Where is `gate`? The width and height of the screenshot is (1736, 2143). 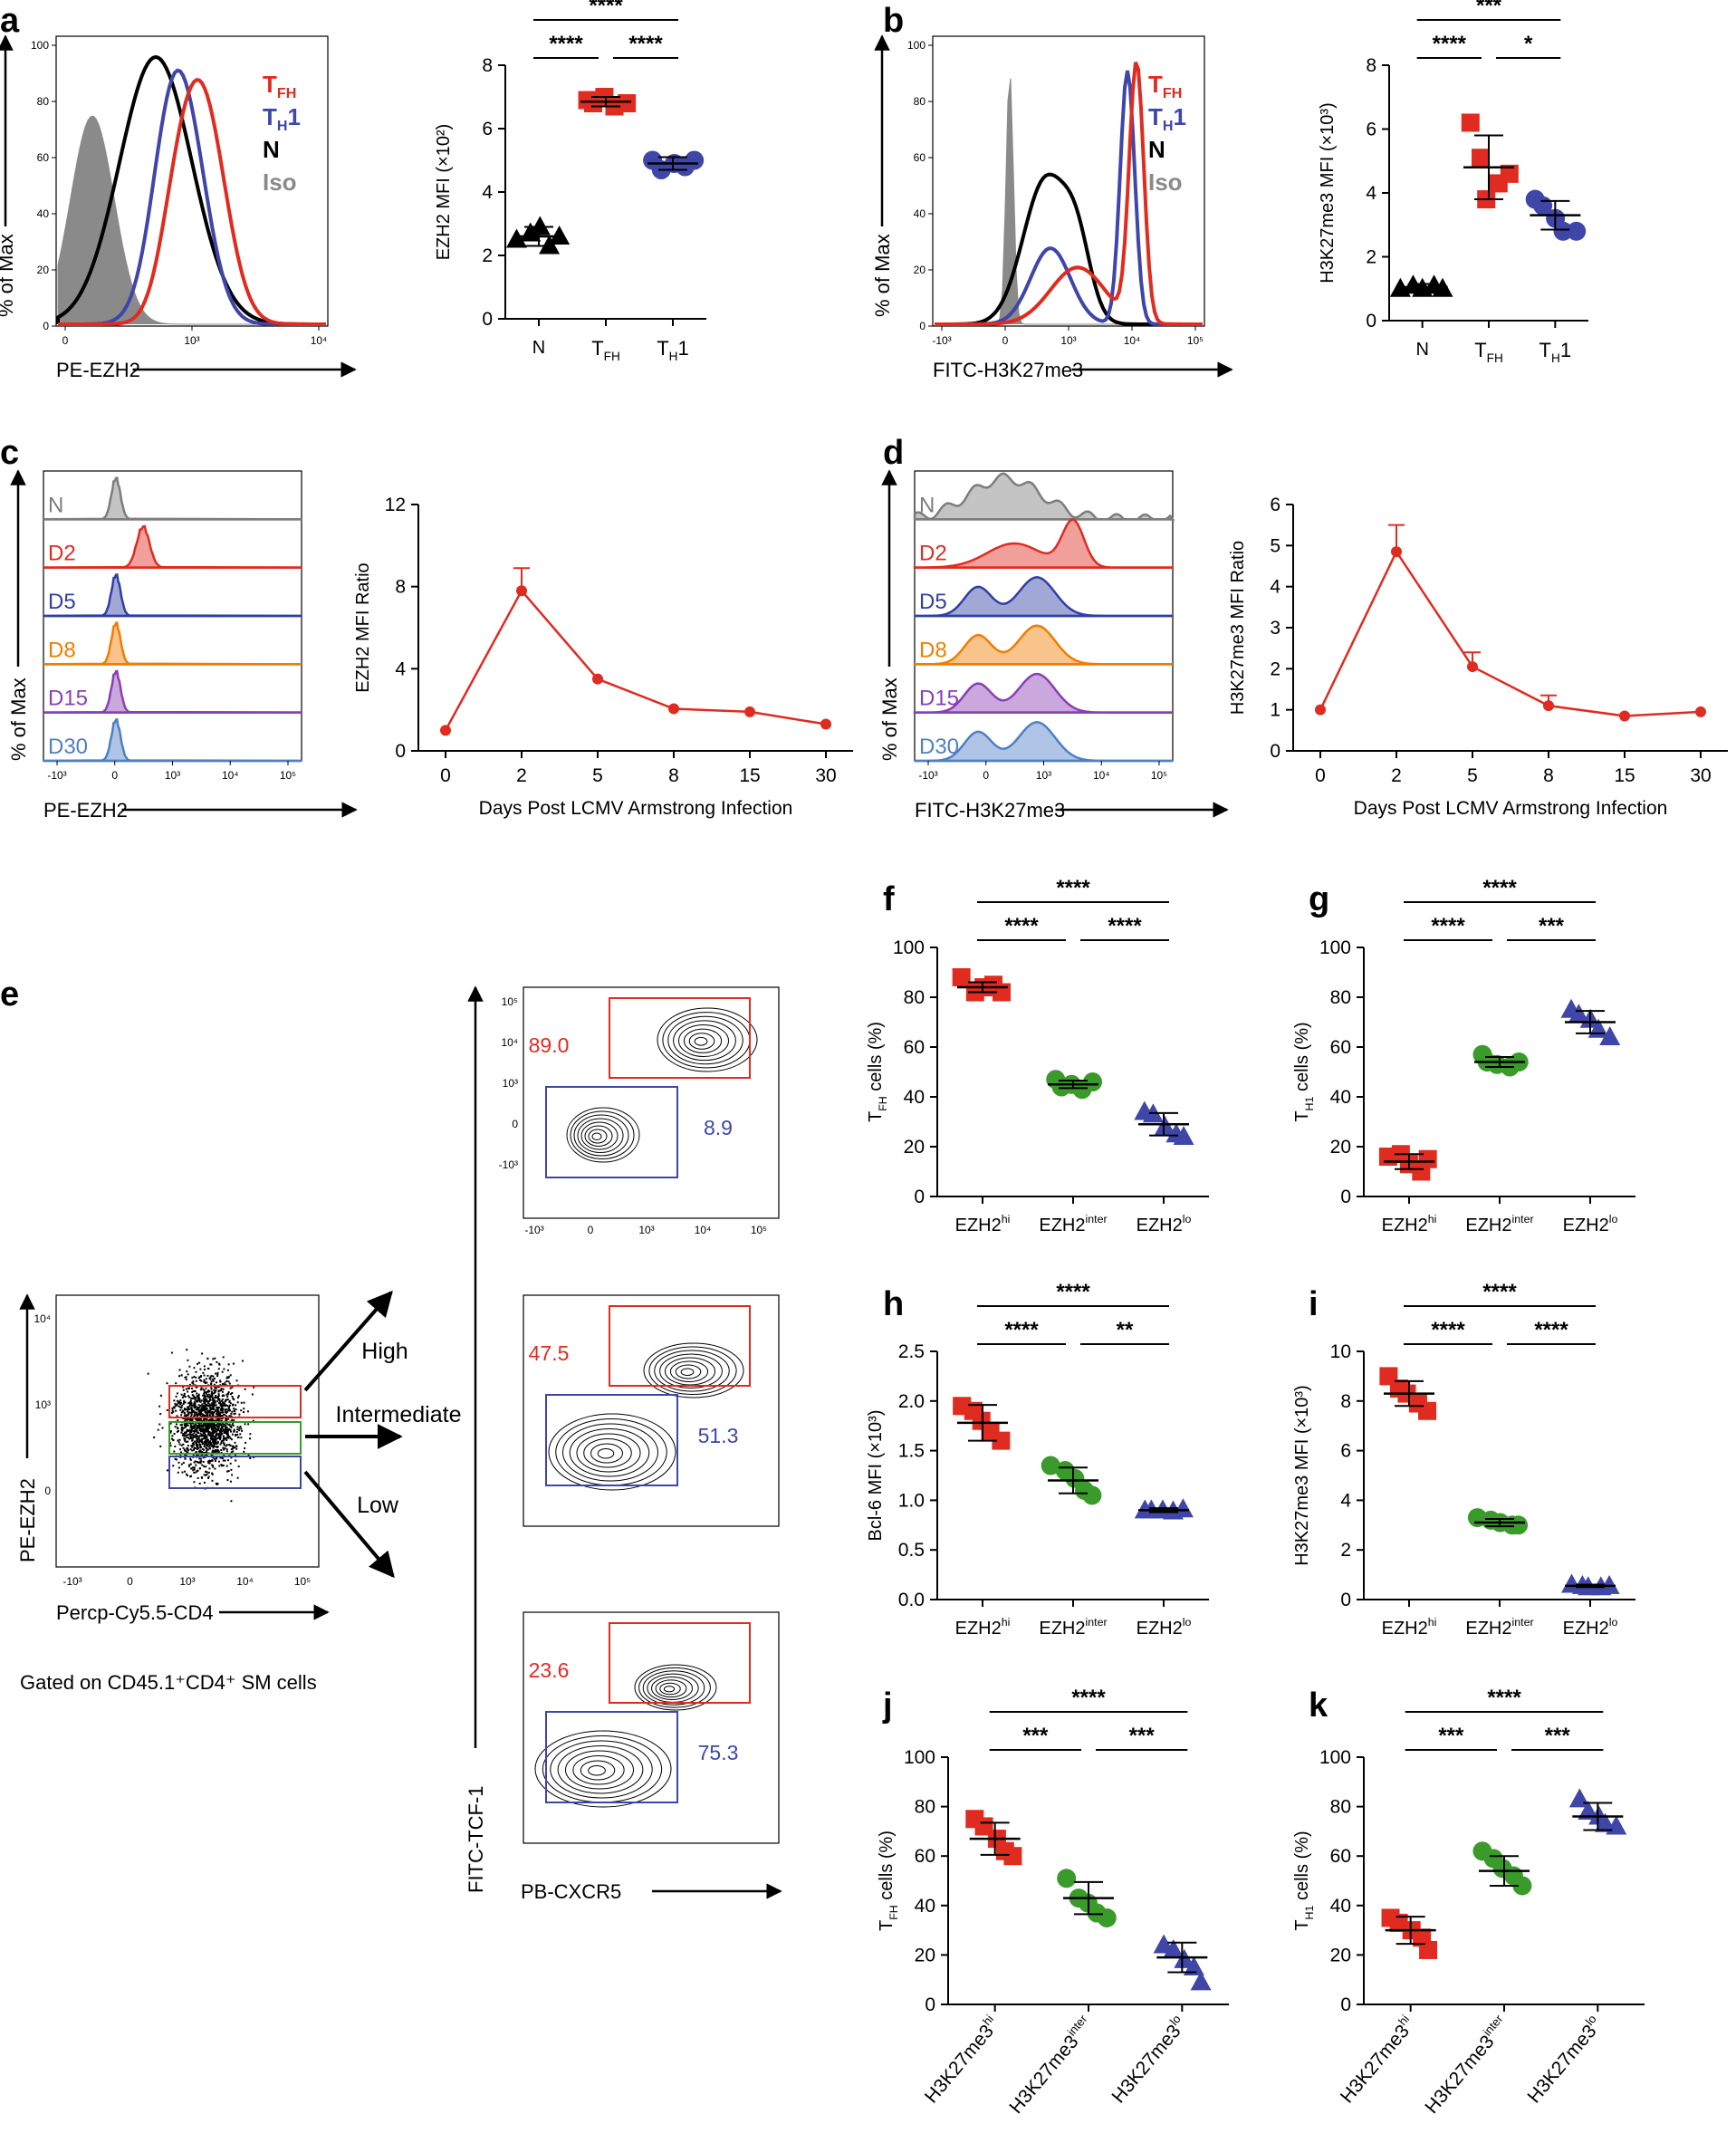
gate is located at coordinates (235, 1472).